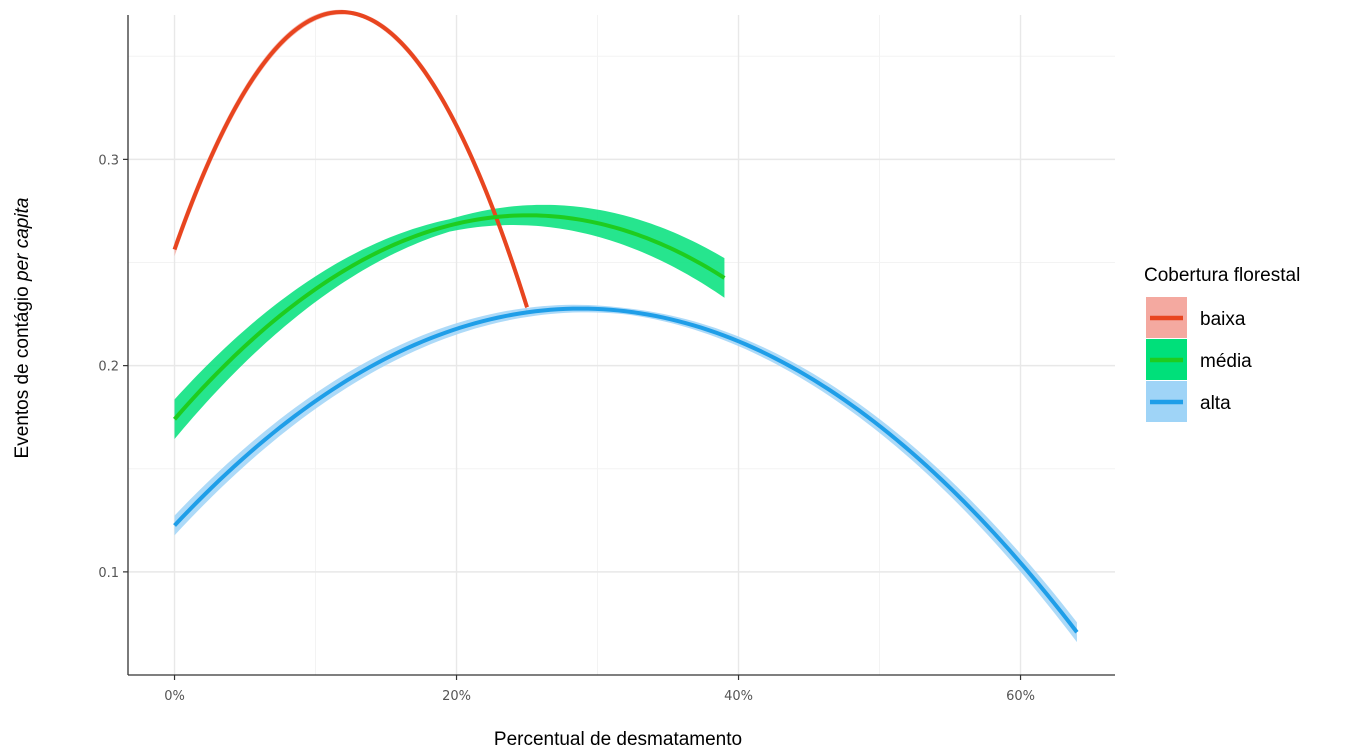 This screenshot has width=1366, height=751. I want to click on y-axis-title-italic: per capita, so click(22, 240).